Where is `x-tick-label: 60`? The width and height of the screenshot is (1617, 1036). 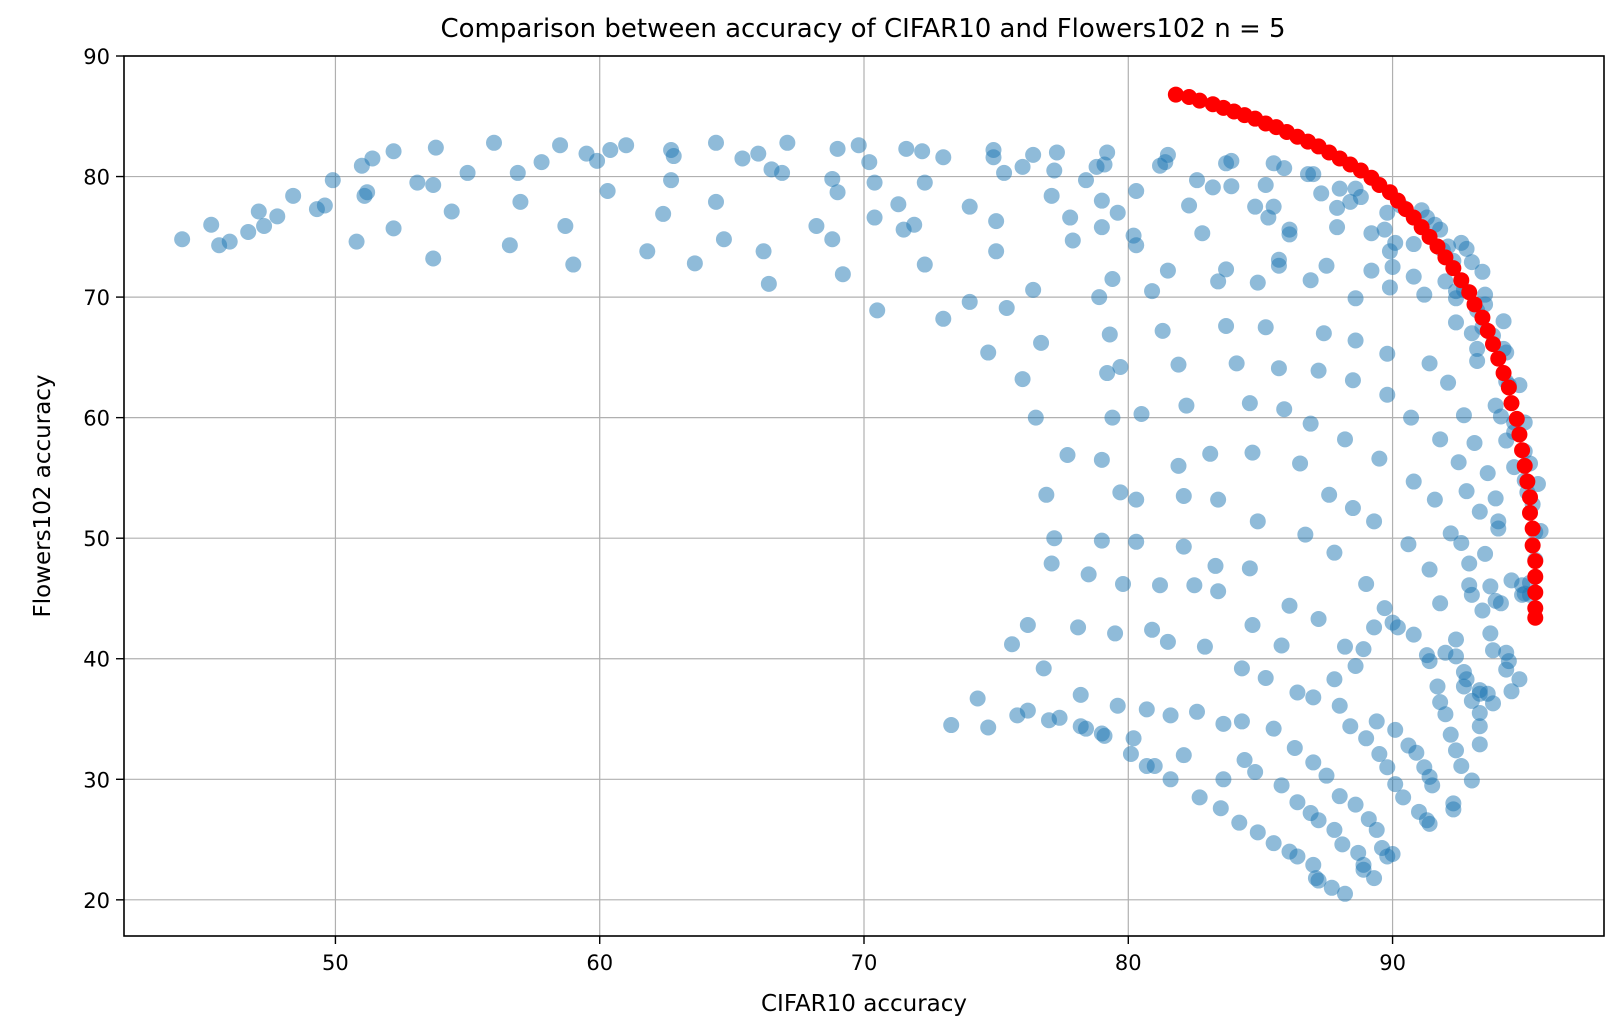
x-tick-label: 60 is located at coordinates (599, 963).